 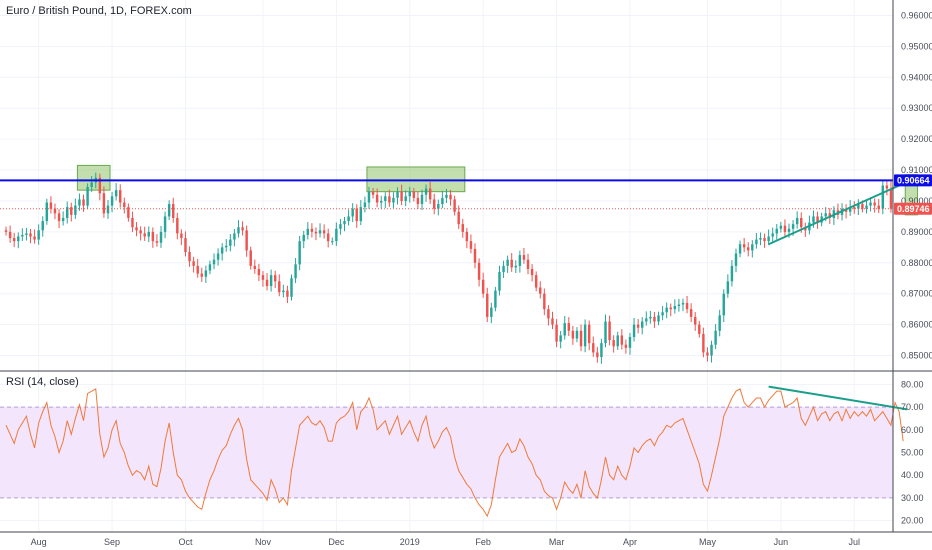 I want to click on highlight-box, so click(x=93, y=177).